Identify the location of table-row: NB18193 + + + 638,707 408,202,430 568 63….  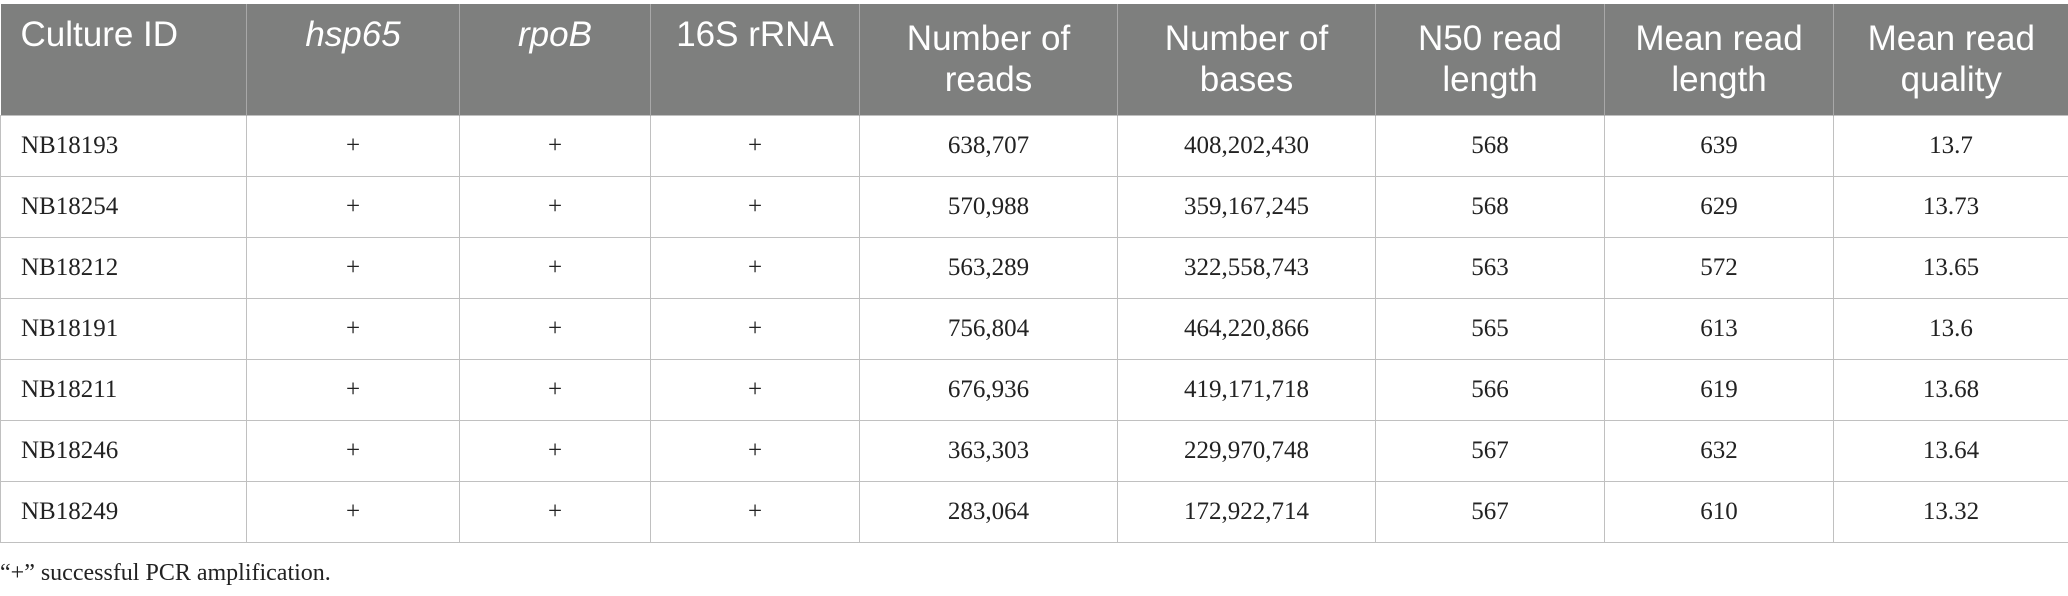
(1034, 145).